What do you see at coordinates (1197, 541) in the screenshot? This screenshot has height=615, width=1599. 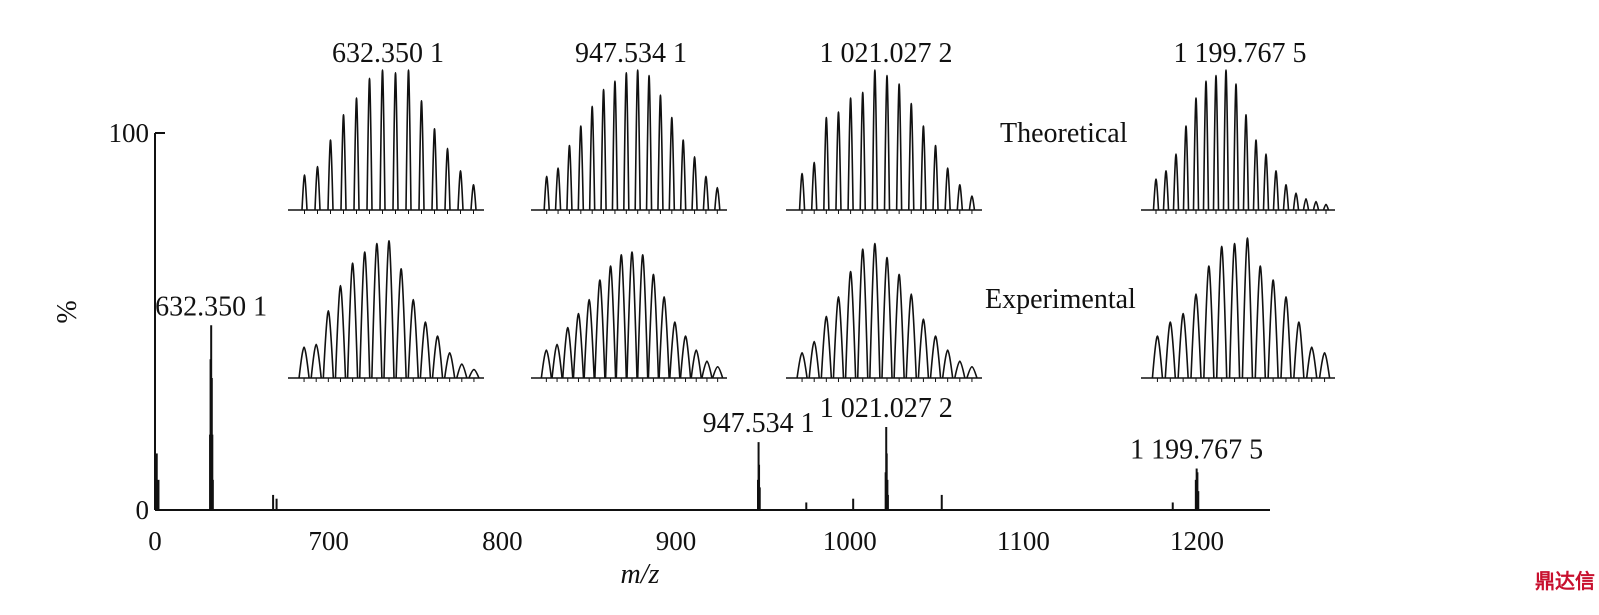 I see `x-tick-label: 1200` at bounding box center [1197, 541].